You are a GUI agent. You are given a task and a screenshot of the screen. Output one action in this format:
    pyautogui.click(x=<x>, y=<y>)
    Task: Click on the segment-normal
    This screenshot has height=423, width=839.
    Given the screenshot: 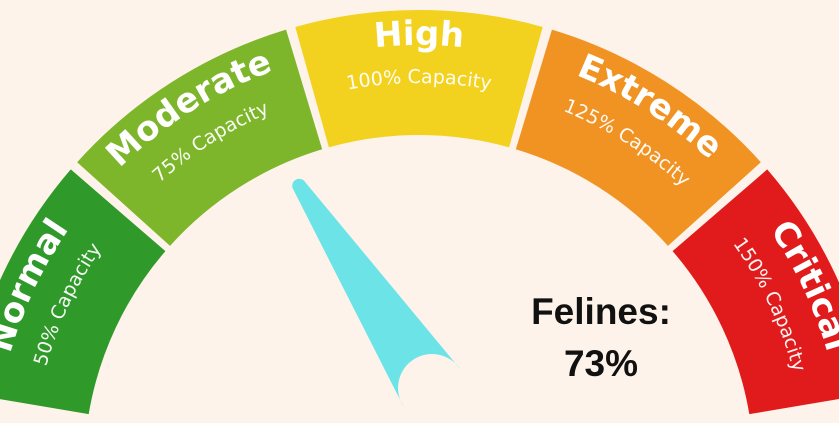 What is the action you would take?
    pyautogui.click(x=83, y=292)
    